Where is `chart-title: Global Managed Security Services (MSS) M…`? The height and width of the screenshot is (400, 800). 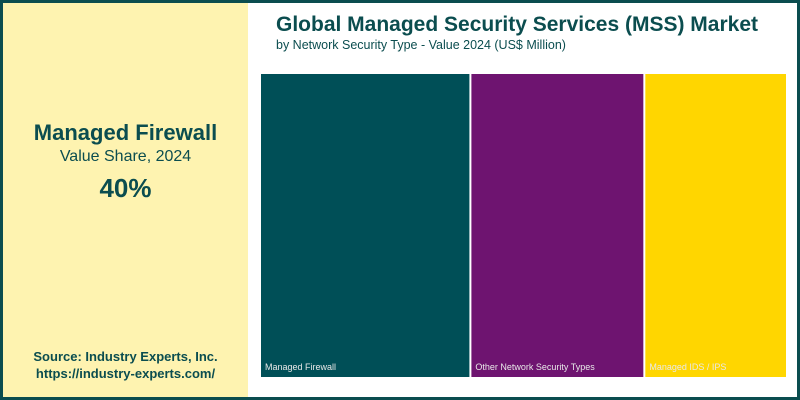 chart-title: Global Managed Security Services (MSS) M… is located at coordinates (517, 24).